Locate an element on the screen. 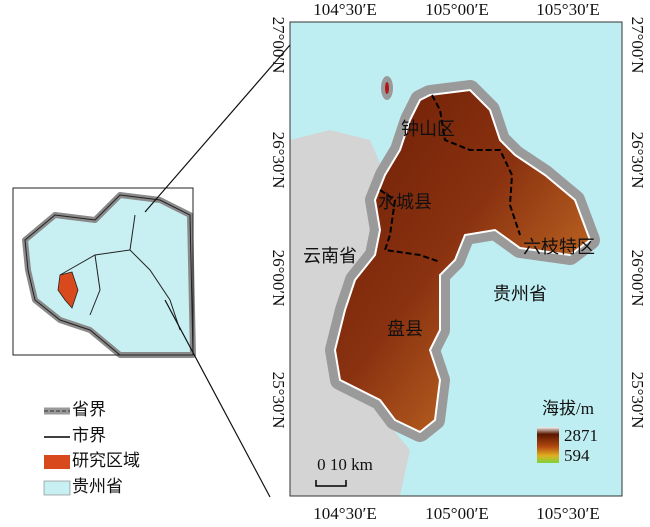  right-axis-label: 26°00′N is located at coordinates (637, 278).